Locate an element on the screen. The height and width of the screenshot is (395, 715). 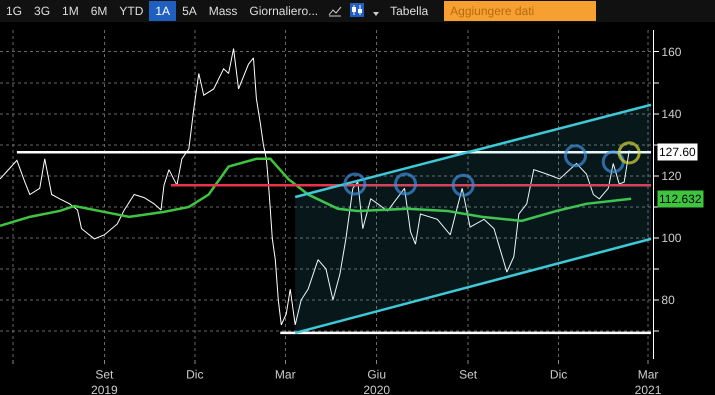
text: 1A is located at coordinates (162, 11).